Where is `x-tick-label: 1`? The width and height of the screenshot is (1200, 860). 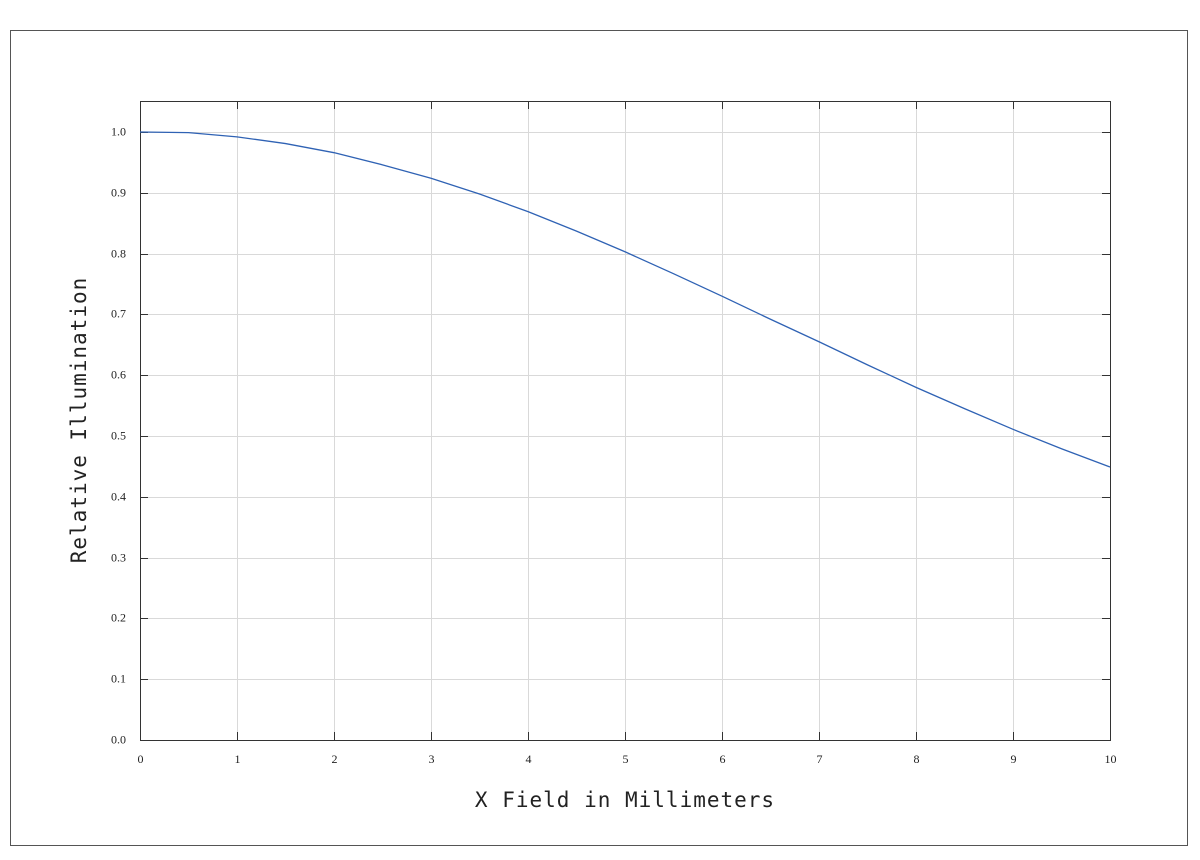
x-tick-label: 1 is located at coordinates (238, 759).